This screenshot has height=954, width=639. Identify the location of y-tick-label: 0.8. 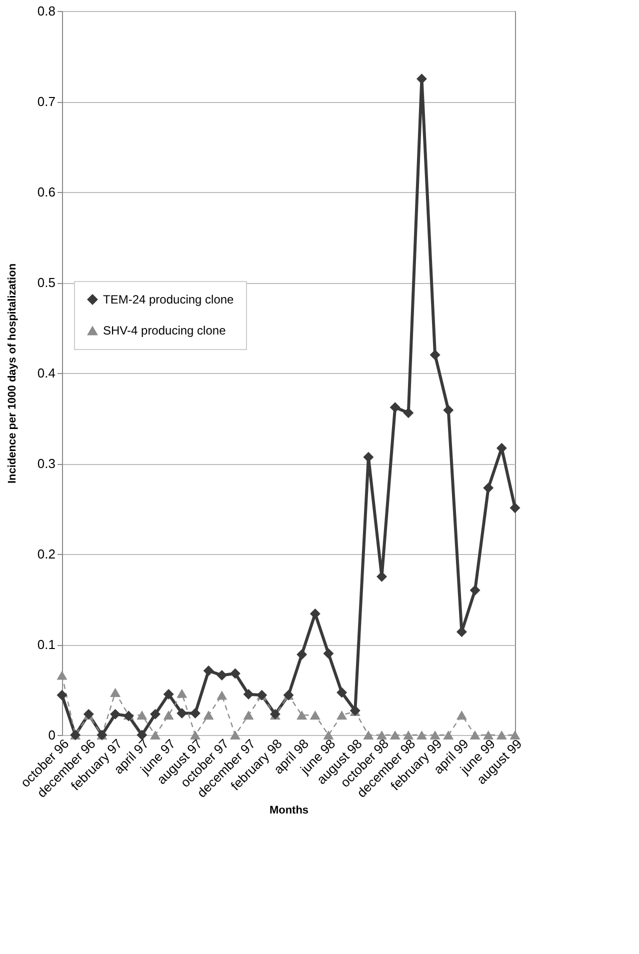
(46, 11).